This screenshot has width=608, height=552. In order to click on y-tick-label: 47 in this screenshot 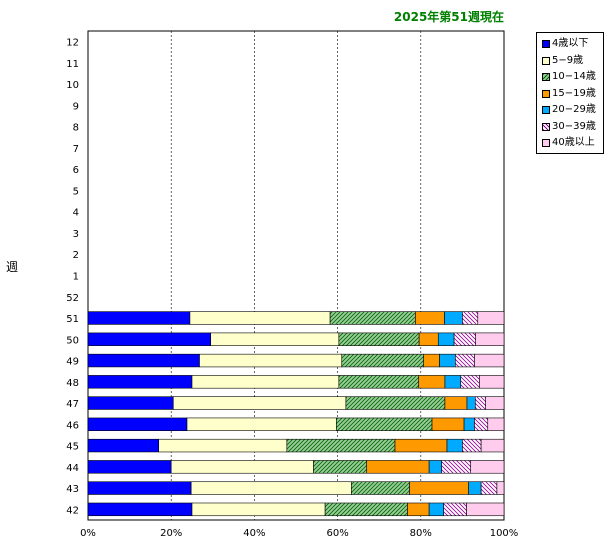, I will do `click(72, 404)`.